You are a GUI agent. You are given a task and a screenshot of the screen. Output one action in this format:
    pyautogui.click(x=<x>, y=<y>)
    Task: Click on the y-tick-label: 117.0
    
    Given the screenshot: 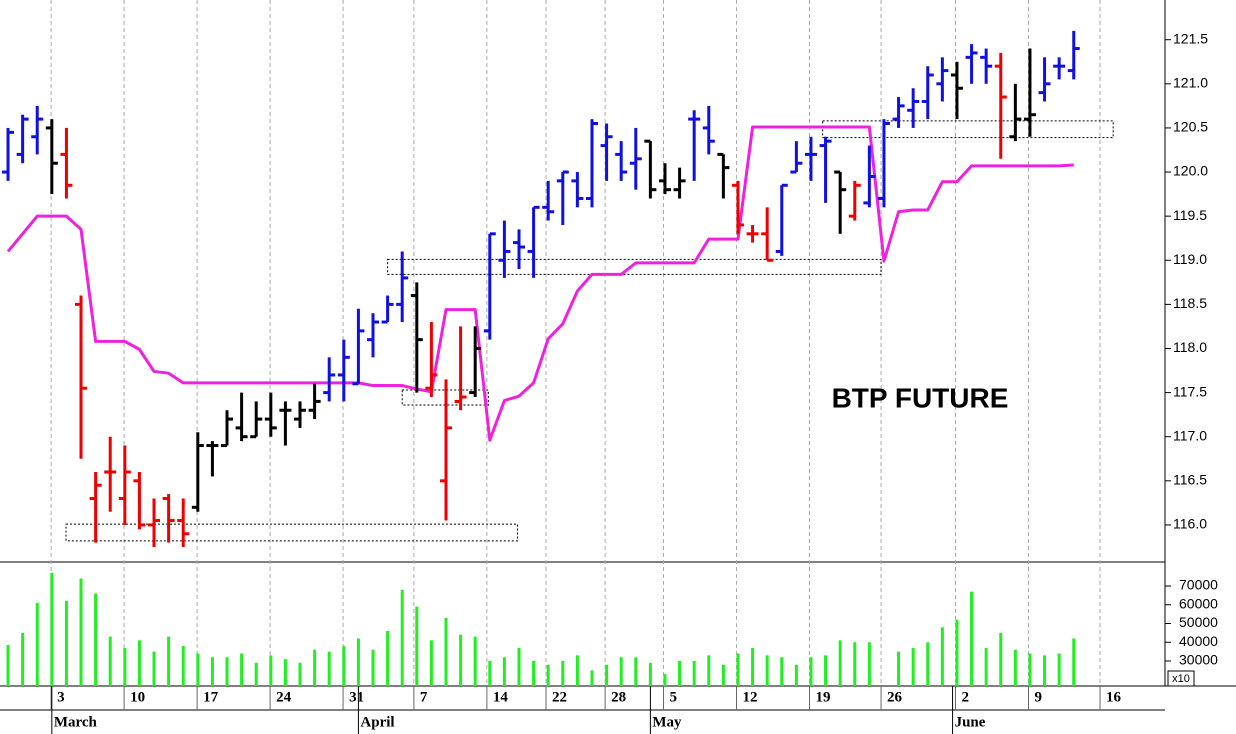 What is the action you would take?
    pyautogui.click(x=1190, y=435)
    